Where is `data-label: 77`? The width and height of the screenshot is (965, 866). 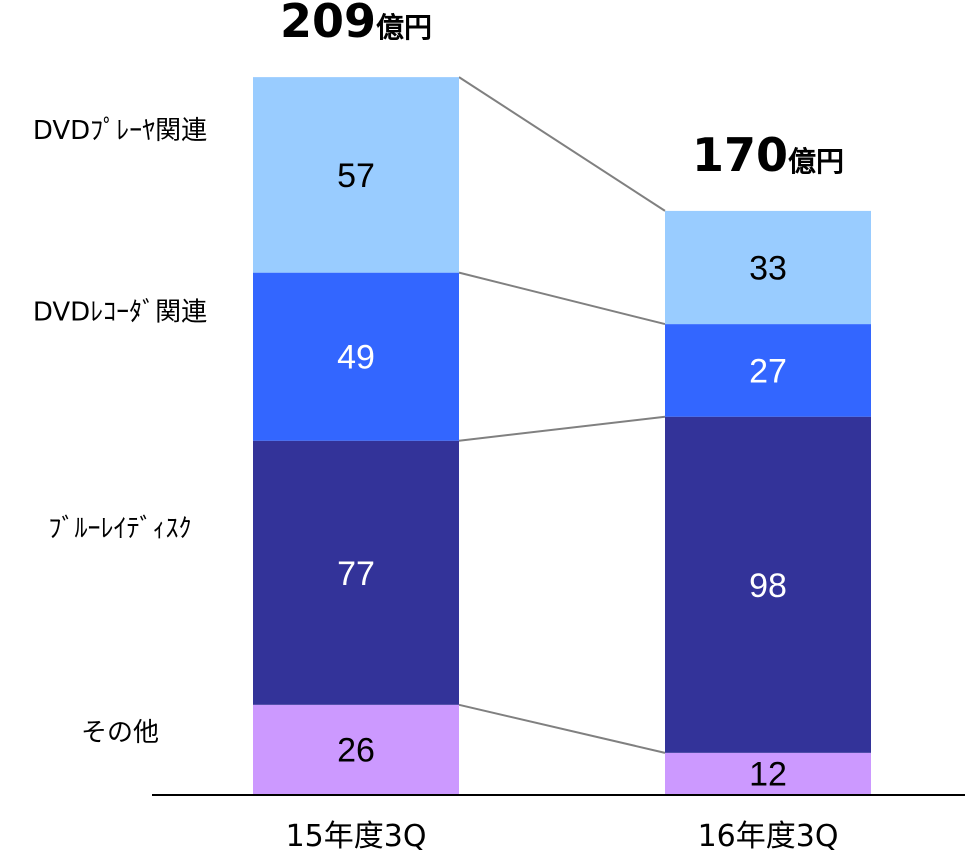 data-label: 77 is located at coordinates (356, 574).